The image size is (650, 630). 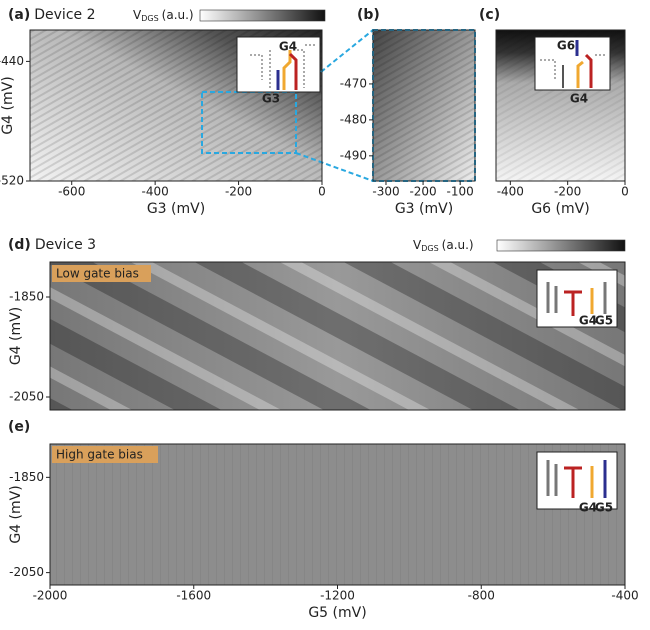 I want to click on y-tick-label: -470, so click(x=353, y=83).